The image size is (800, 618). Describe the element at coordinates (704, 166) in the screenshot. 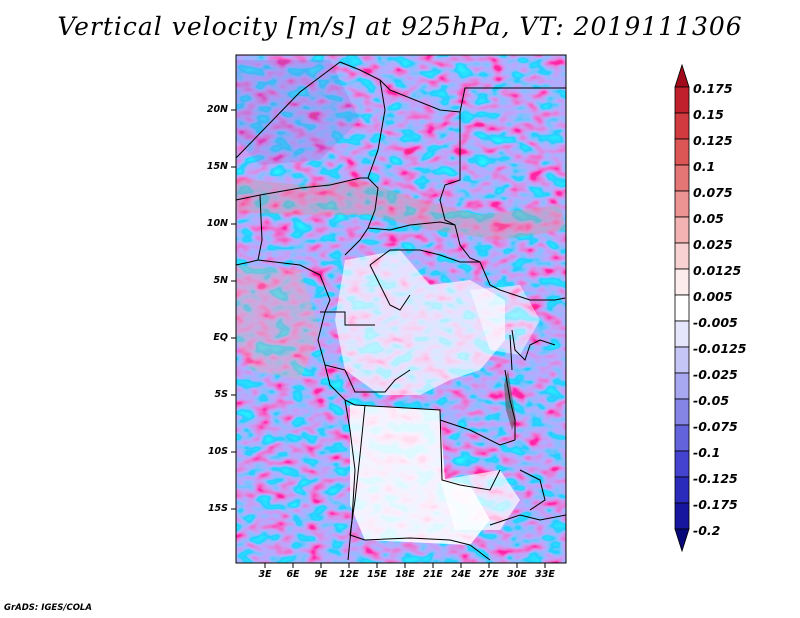

I see `colorbar-label: 0.1` at that location.